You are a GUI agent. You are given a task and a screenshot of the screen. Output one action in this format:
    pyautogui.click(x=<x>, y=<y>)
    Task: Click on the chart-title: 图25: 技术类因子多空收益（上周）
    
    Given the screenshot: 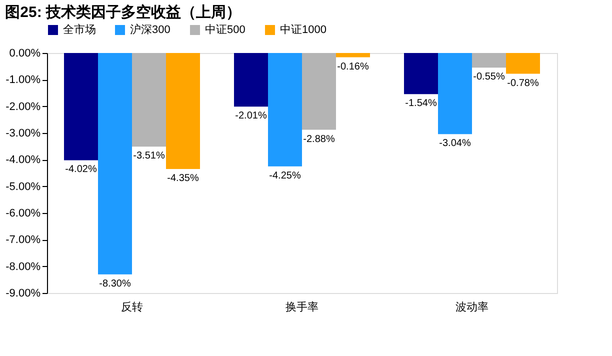 What is the action you would take?
    pyautogui.click(x=123, y=12)
    